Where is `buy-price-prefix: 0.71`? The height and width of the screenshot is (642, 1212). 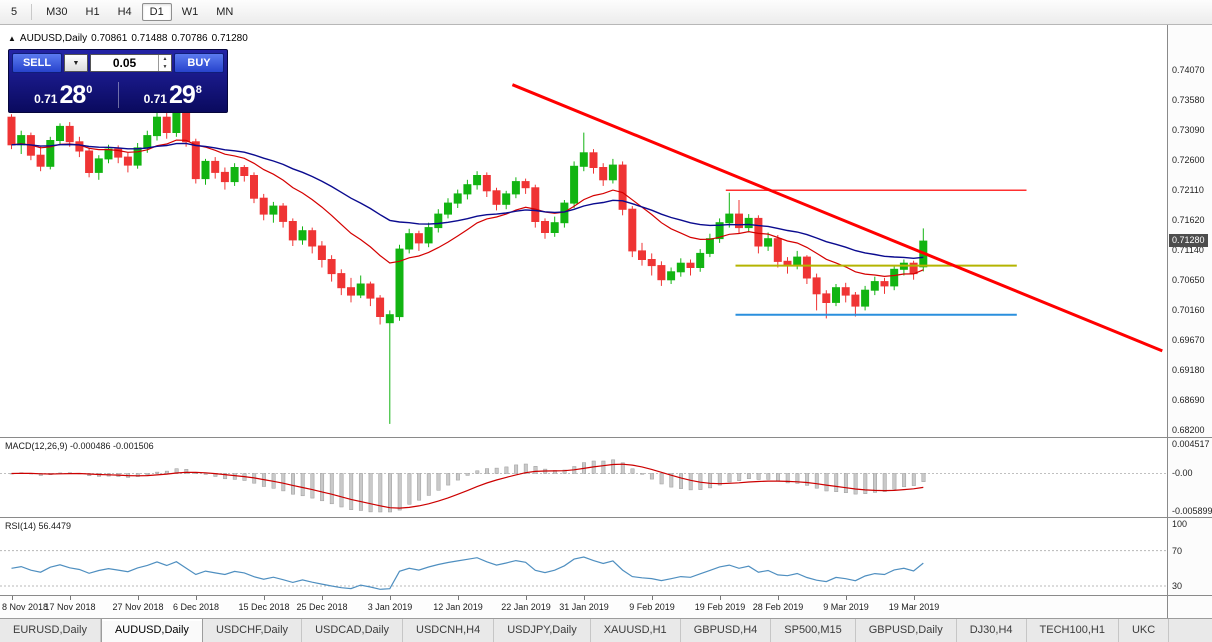
buy-price-prefix: 0.71 is located at coordinates (155, 99).